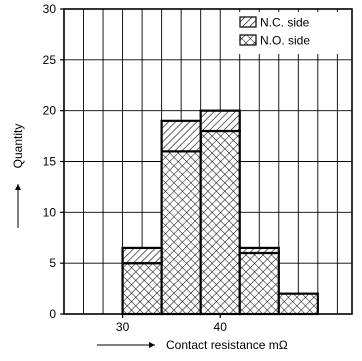 The width and height of the screenshot is (362, 361). I want to click on y-axis-title: Quantity, so click(18, 146).